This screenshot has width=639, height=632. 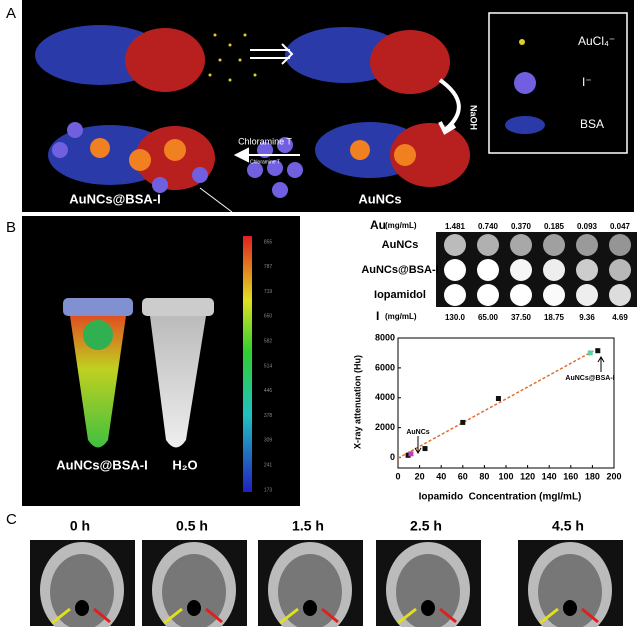 What do you see at coordinates (498, 403) in the screenshot?
I see `fit-line` at bounding box center [498, 403].